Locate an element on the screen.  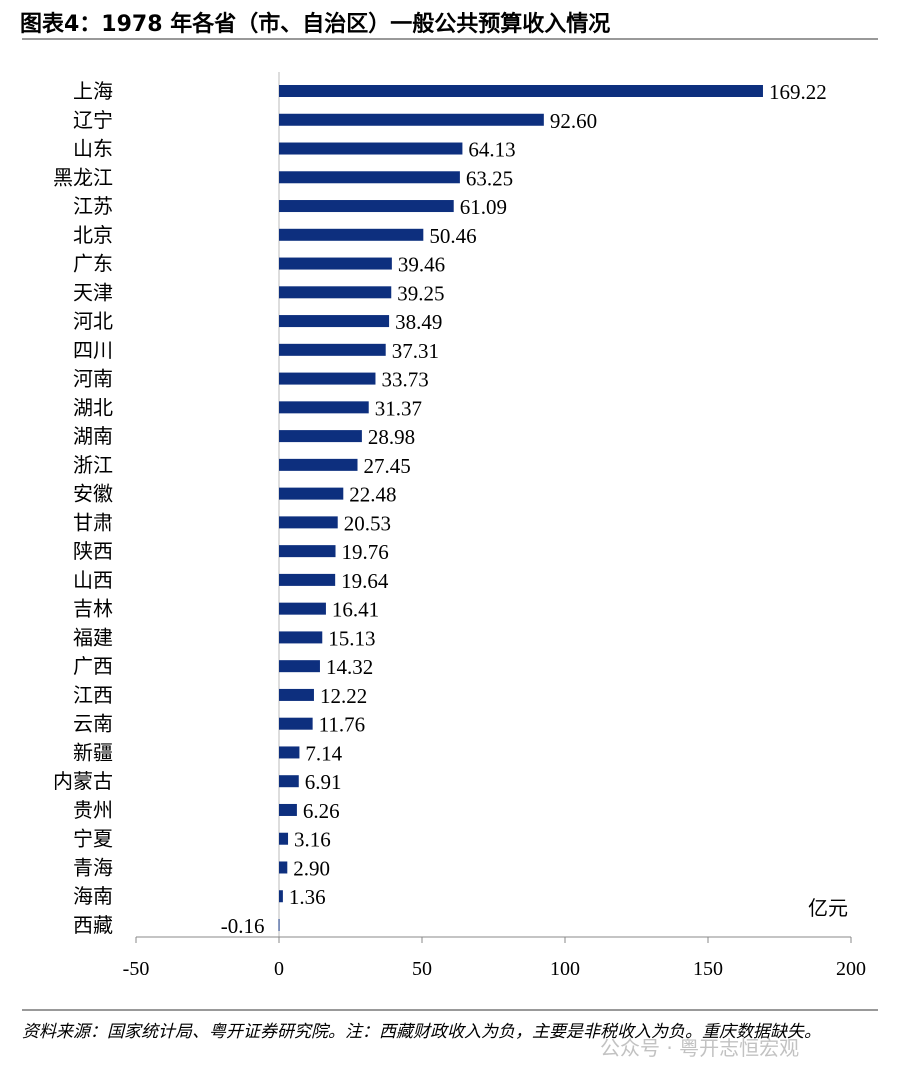
category-label: 江苏 is located at coordinates (93, 206).